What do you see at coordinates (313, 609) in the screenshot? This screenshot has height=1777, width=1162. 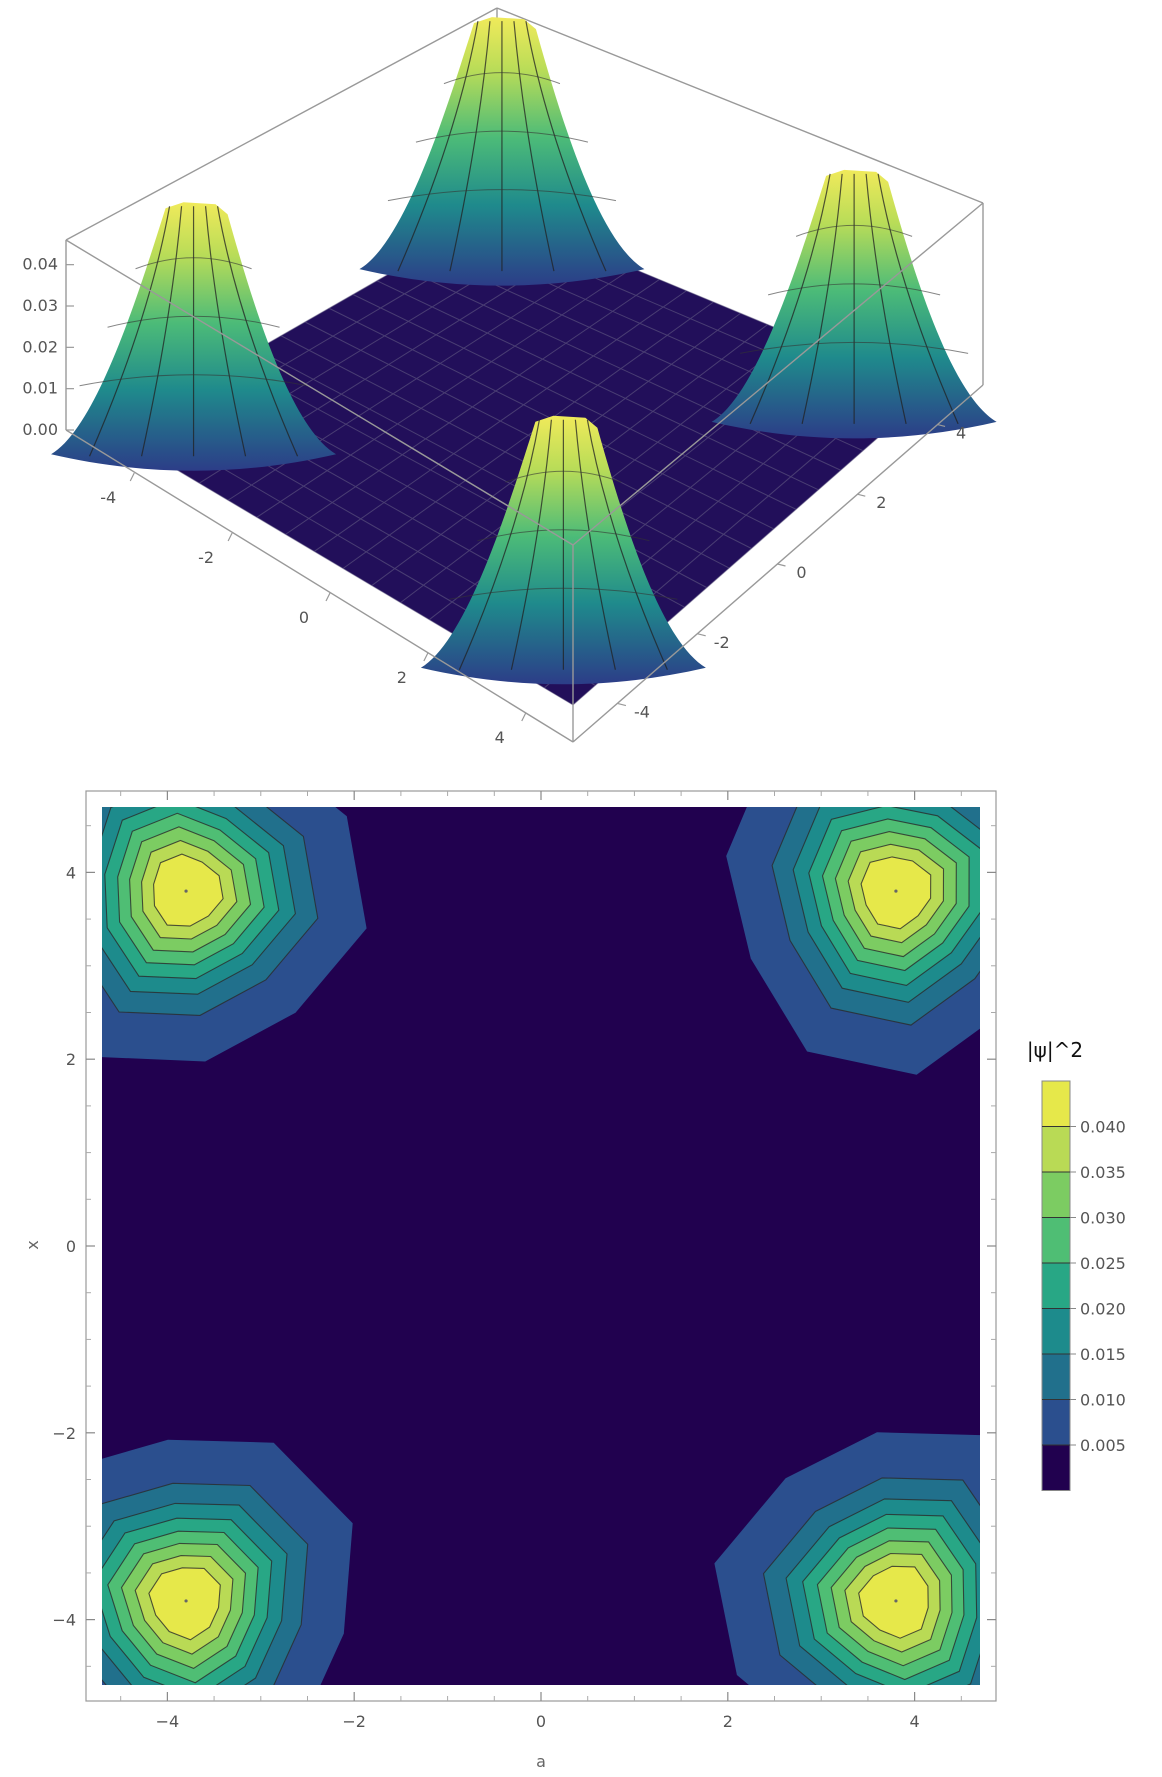 I see `surface-x-axis: -4 -2 0 2 4` at bounding box center [313, 609].